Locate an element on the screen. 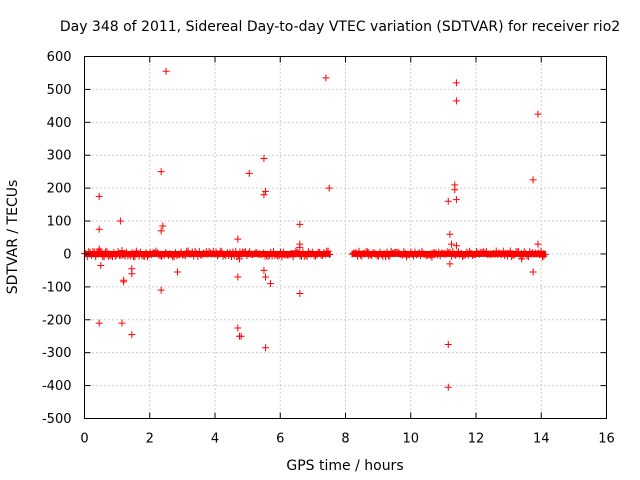 The image size is (640, 480). x-tick-label: 10 is located at coordinates (410, 439).